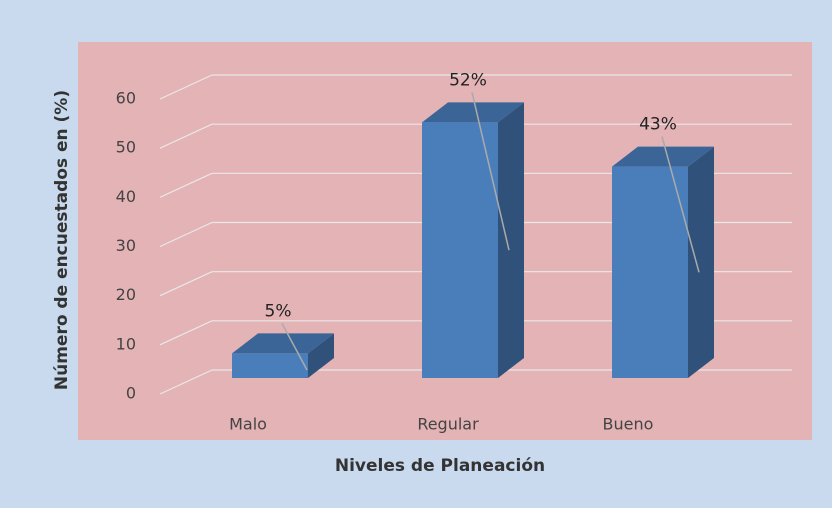 The width and height of the screenshot is (832, 508). Describe the element at coordinates (126, 196) in the screenshot. I see `y-tick-label: 40` at that location.